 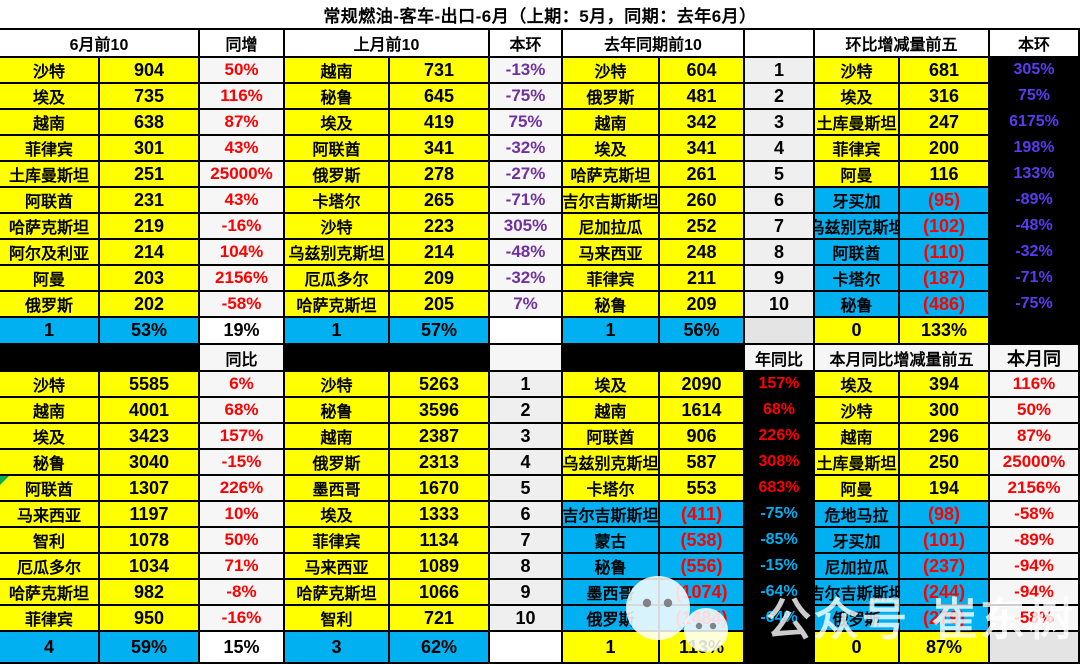 I want to click on pct-cell: 305%, so click(x=526, y=227).